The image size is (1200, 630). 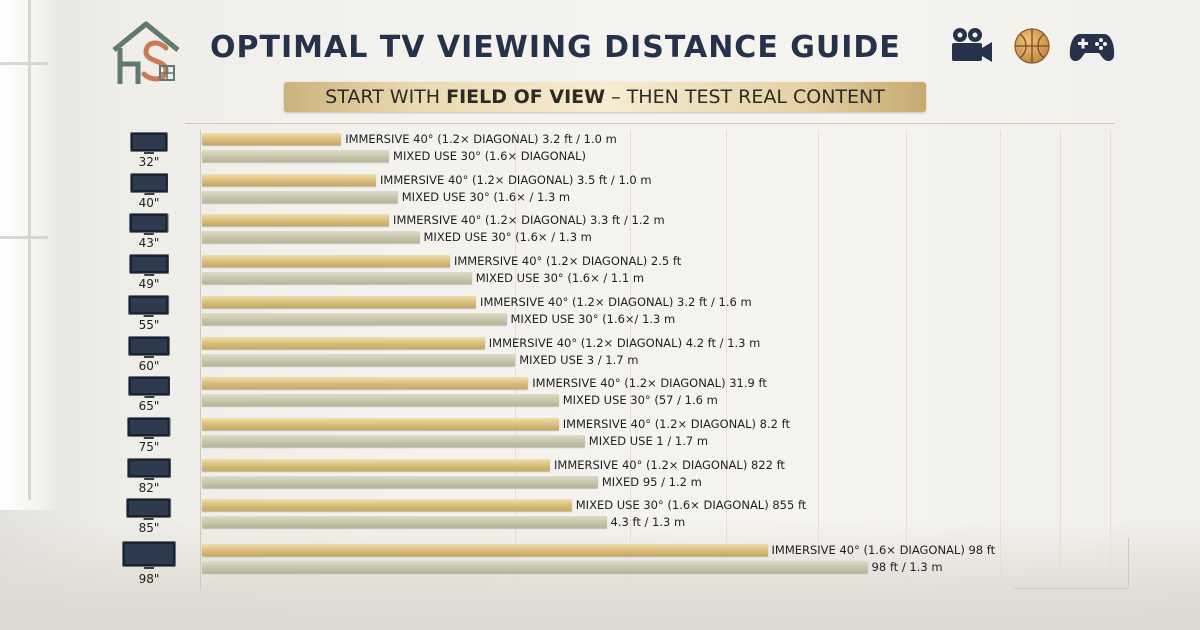 I want to click on basketball-icon, so click(x=1032, y=46).